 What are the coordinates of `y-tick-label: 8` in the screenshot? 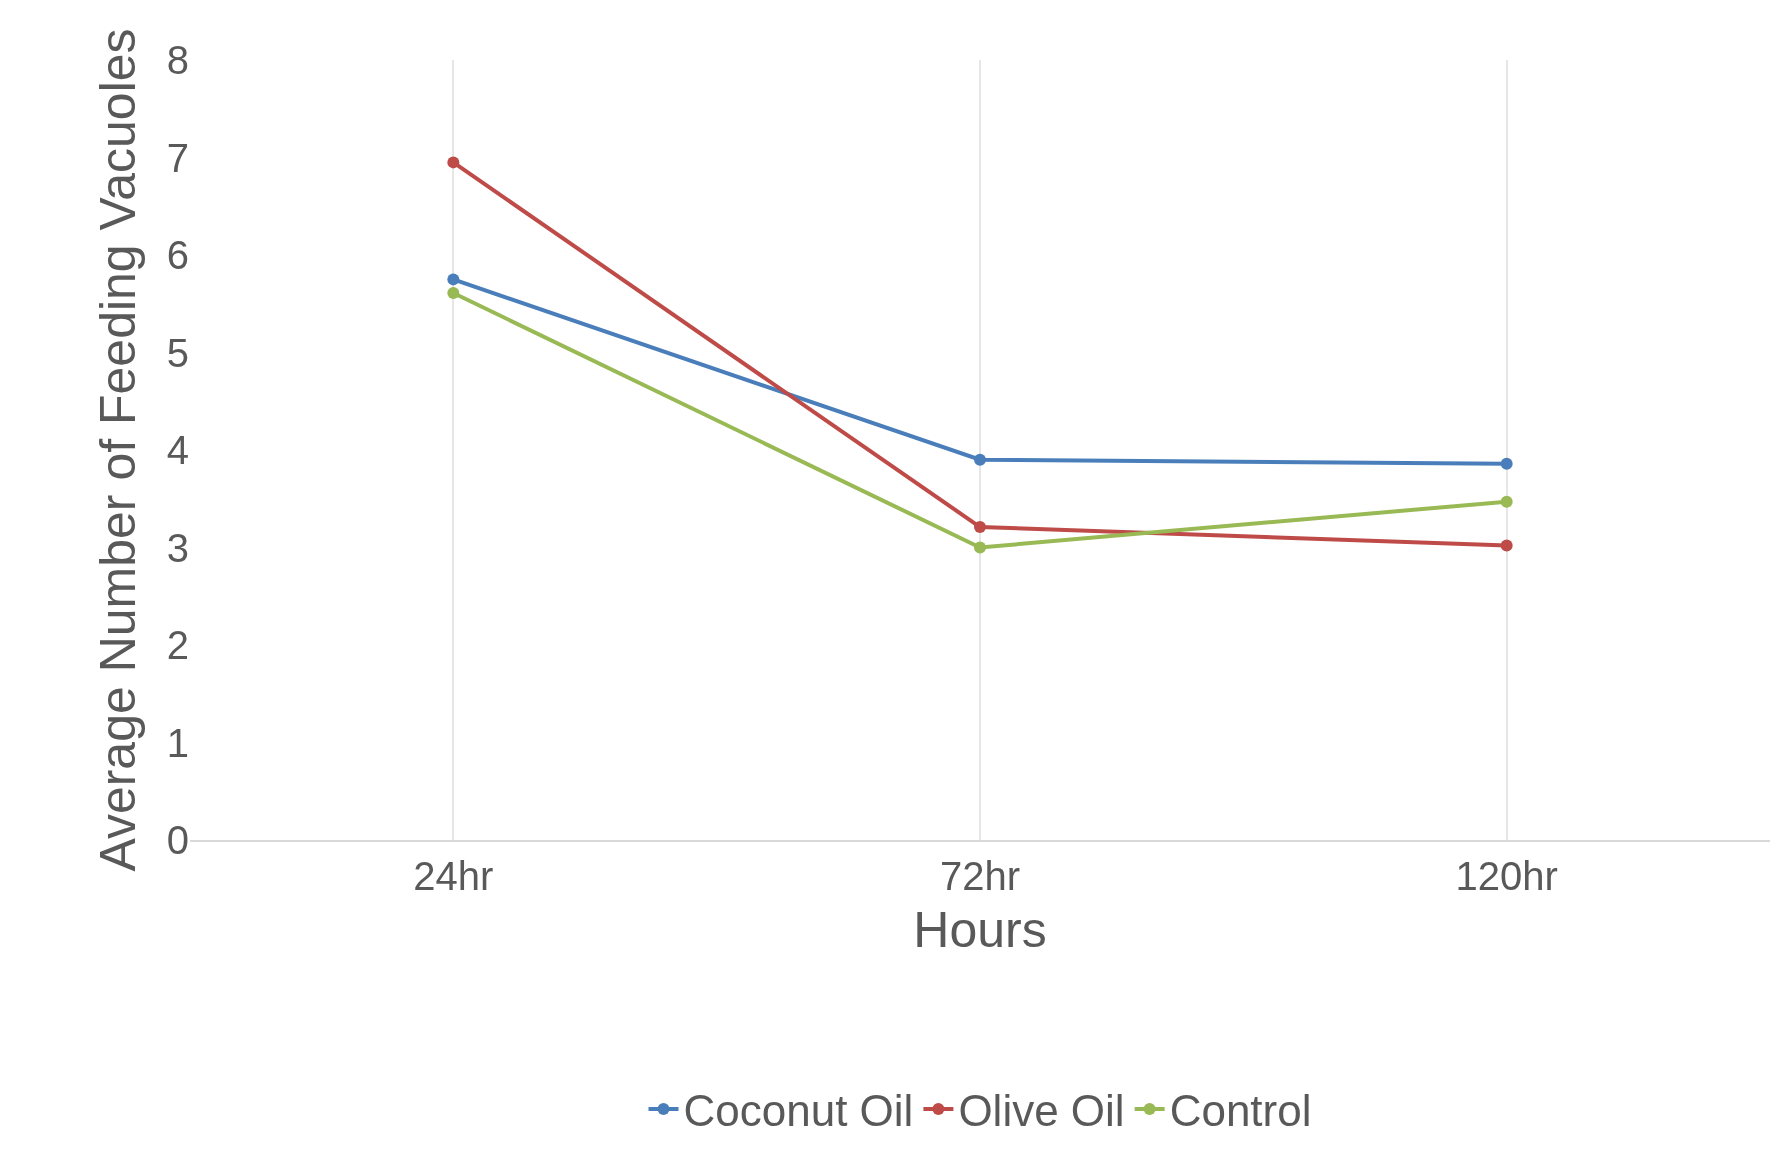 It's located at (177, 60).